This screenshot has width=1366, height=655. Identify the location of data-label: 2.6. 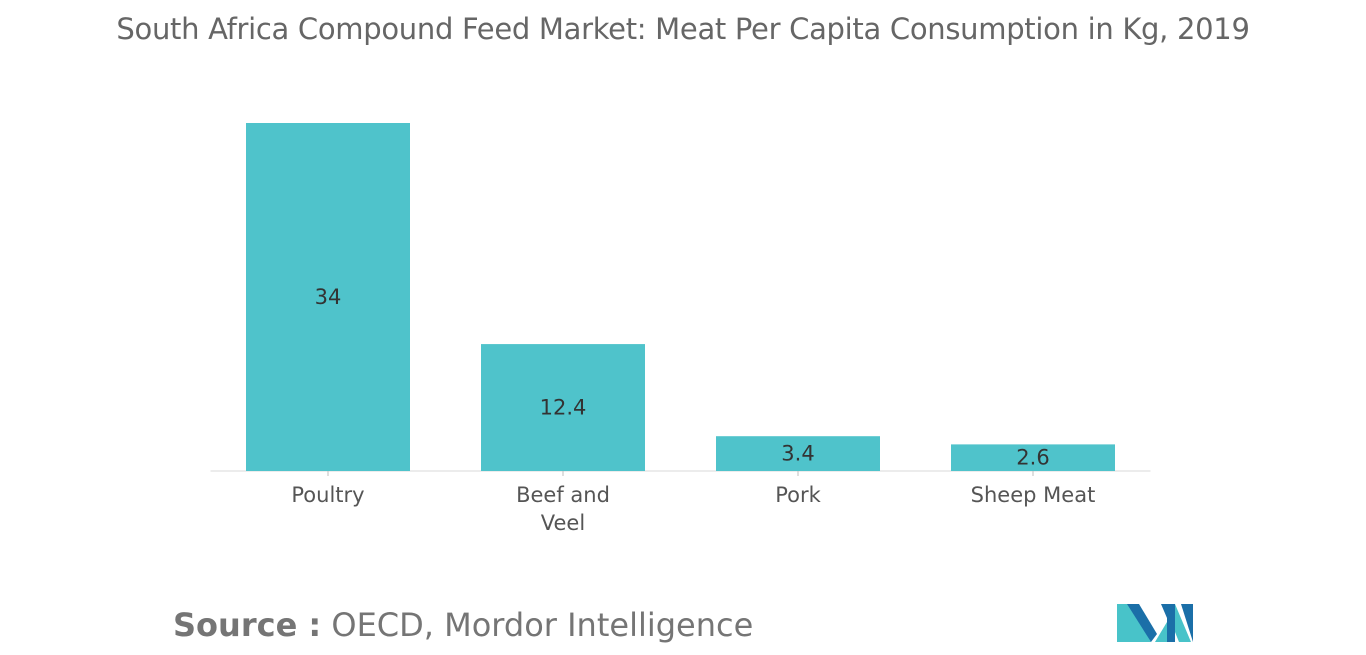
(1032, 458).